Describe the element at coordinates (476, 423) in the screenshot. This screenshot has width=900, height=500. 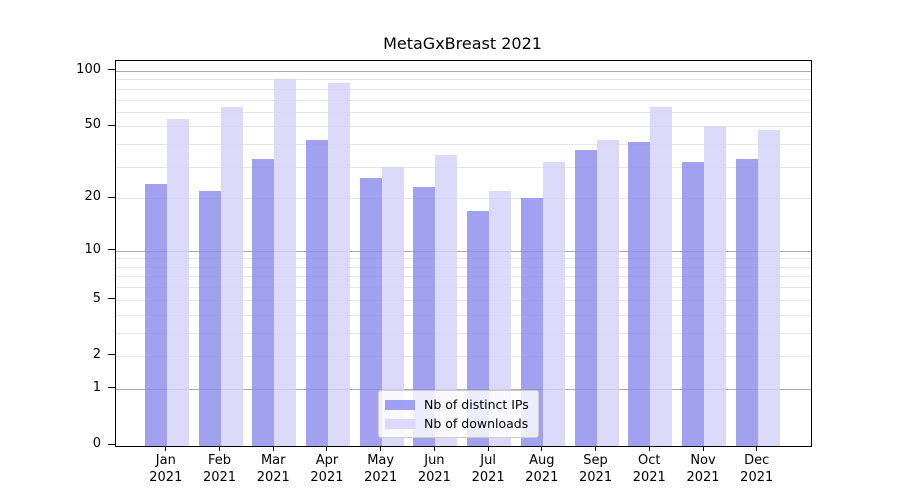
I see `legend-label-downloads: Nb of downloads` at that location.